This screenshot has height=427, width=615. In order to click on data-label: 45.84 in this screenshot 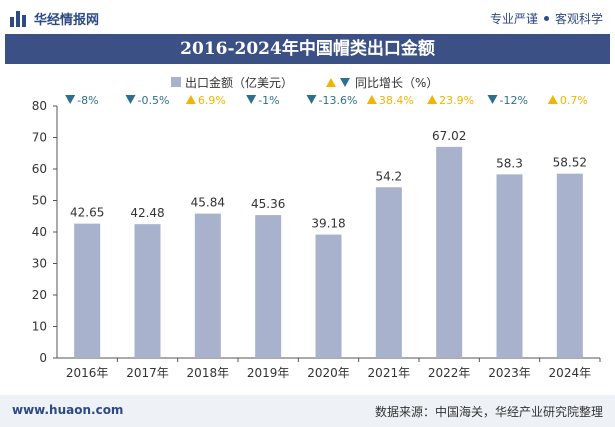, I will do `click(208, 203)`.